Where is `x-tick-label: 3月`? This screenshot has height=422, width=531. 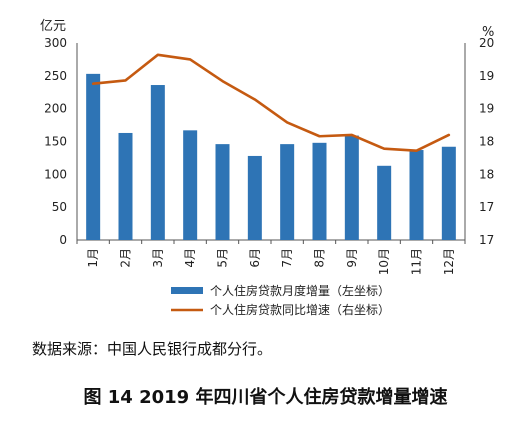
x-tick-label: 3月 is located at coordinates (158, 258).